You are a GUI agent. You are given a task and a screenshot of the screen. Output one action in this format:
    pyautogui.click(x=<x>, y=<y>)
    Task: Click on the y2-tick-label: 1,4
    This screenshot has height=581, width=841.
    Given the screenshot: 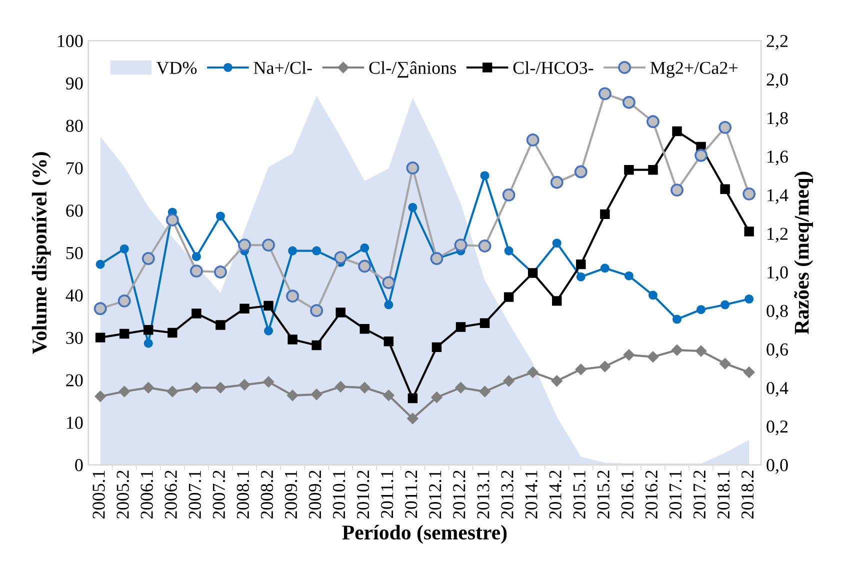 What is the action you would take?
    pyautogui.click(x=778, y=196)
    